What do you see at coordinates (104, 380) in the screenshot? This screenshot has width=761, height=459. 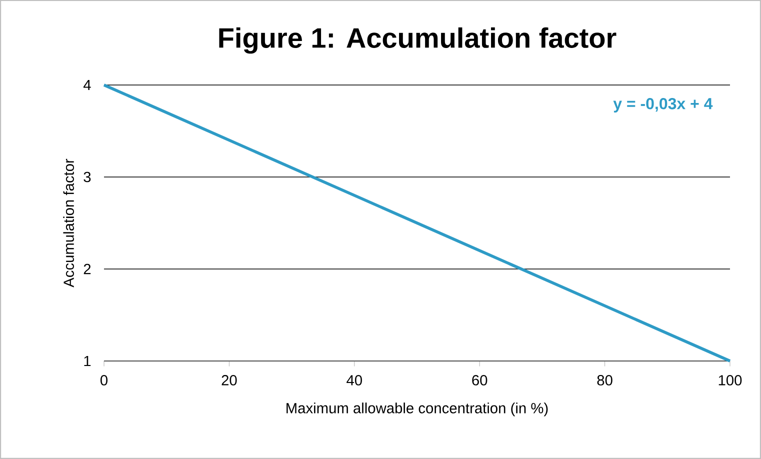 I see `x-tick-label: 0` at bounding box center [104, 380].